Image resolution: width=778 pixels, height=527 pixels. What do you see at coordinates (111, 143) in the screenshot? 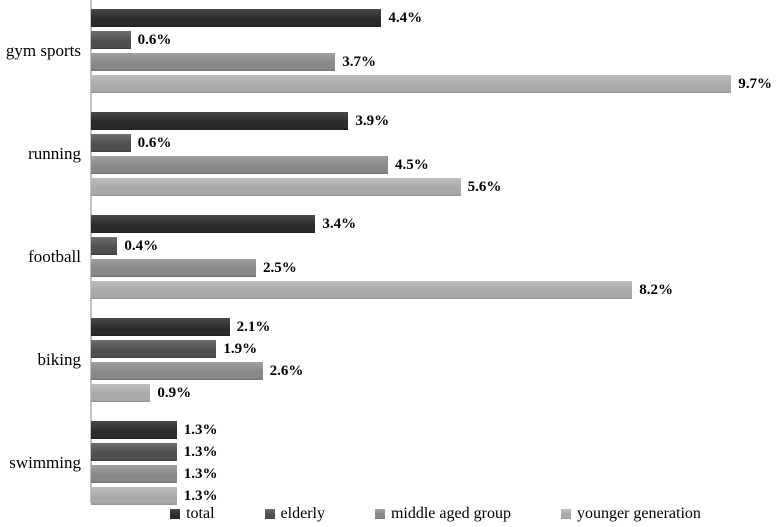
I see `bar-elderly-running` at bounding box center [111, 143].